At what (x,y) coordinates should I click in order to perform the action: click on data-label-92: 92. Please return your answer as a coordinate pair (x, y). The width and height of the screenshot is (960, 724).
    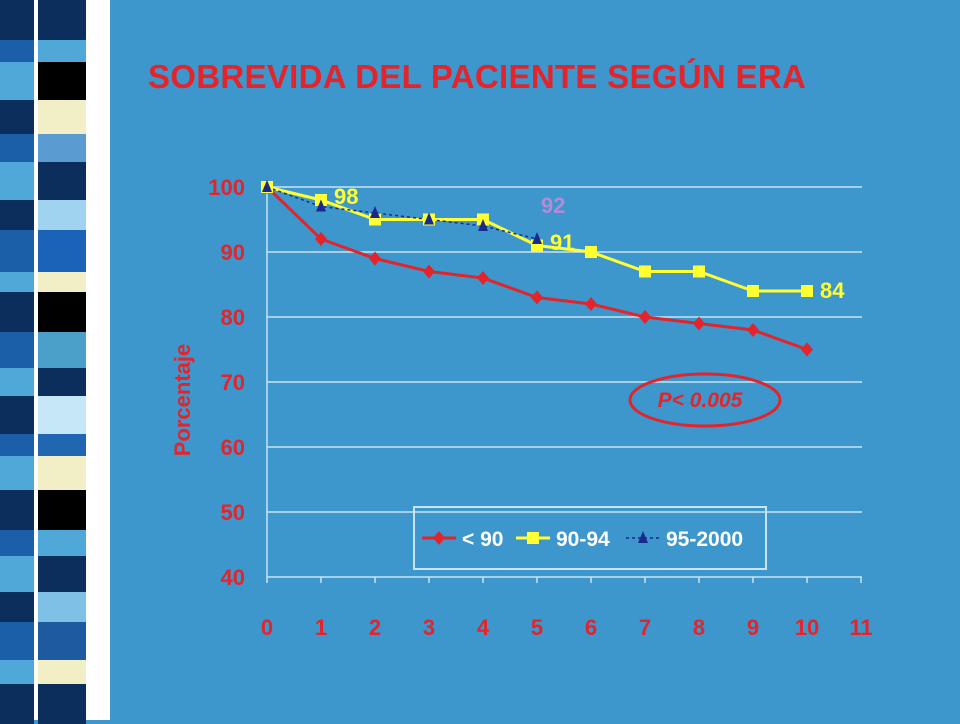
    Looking at the image, I should click on (553, 205).